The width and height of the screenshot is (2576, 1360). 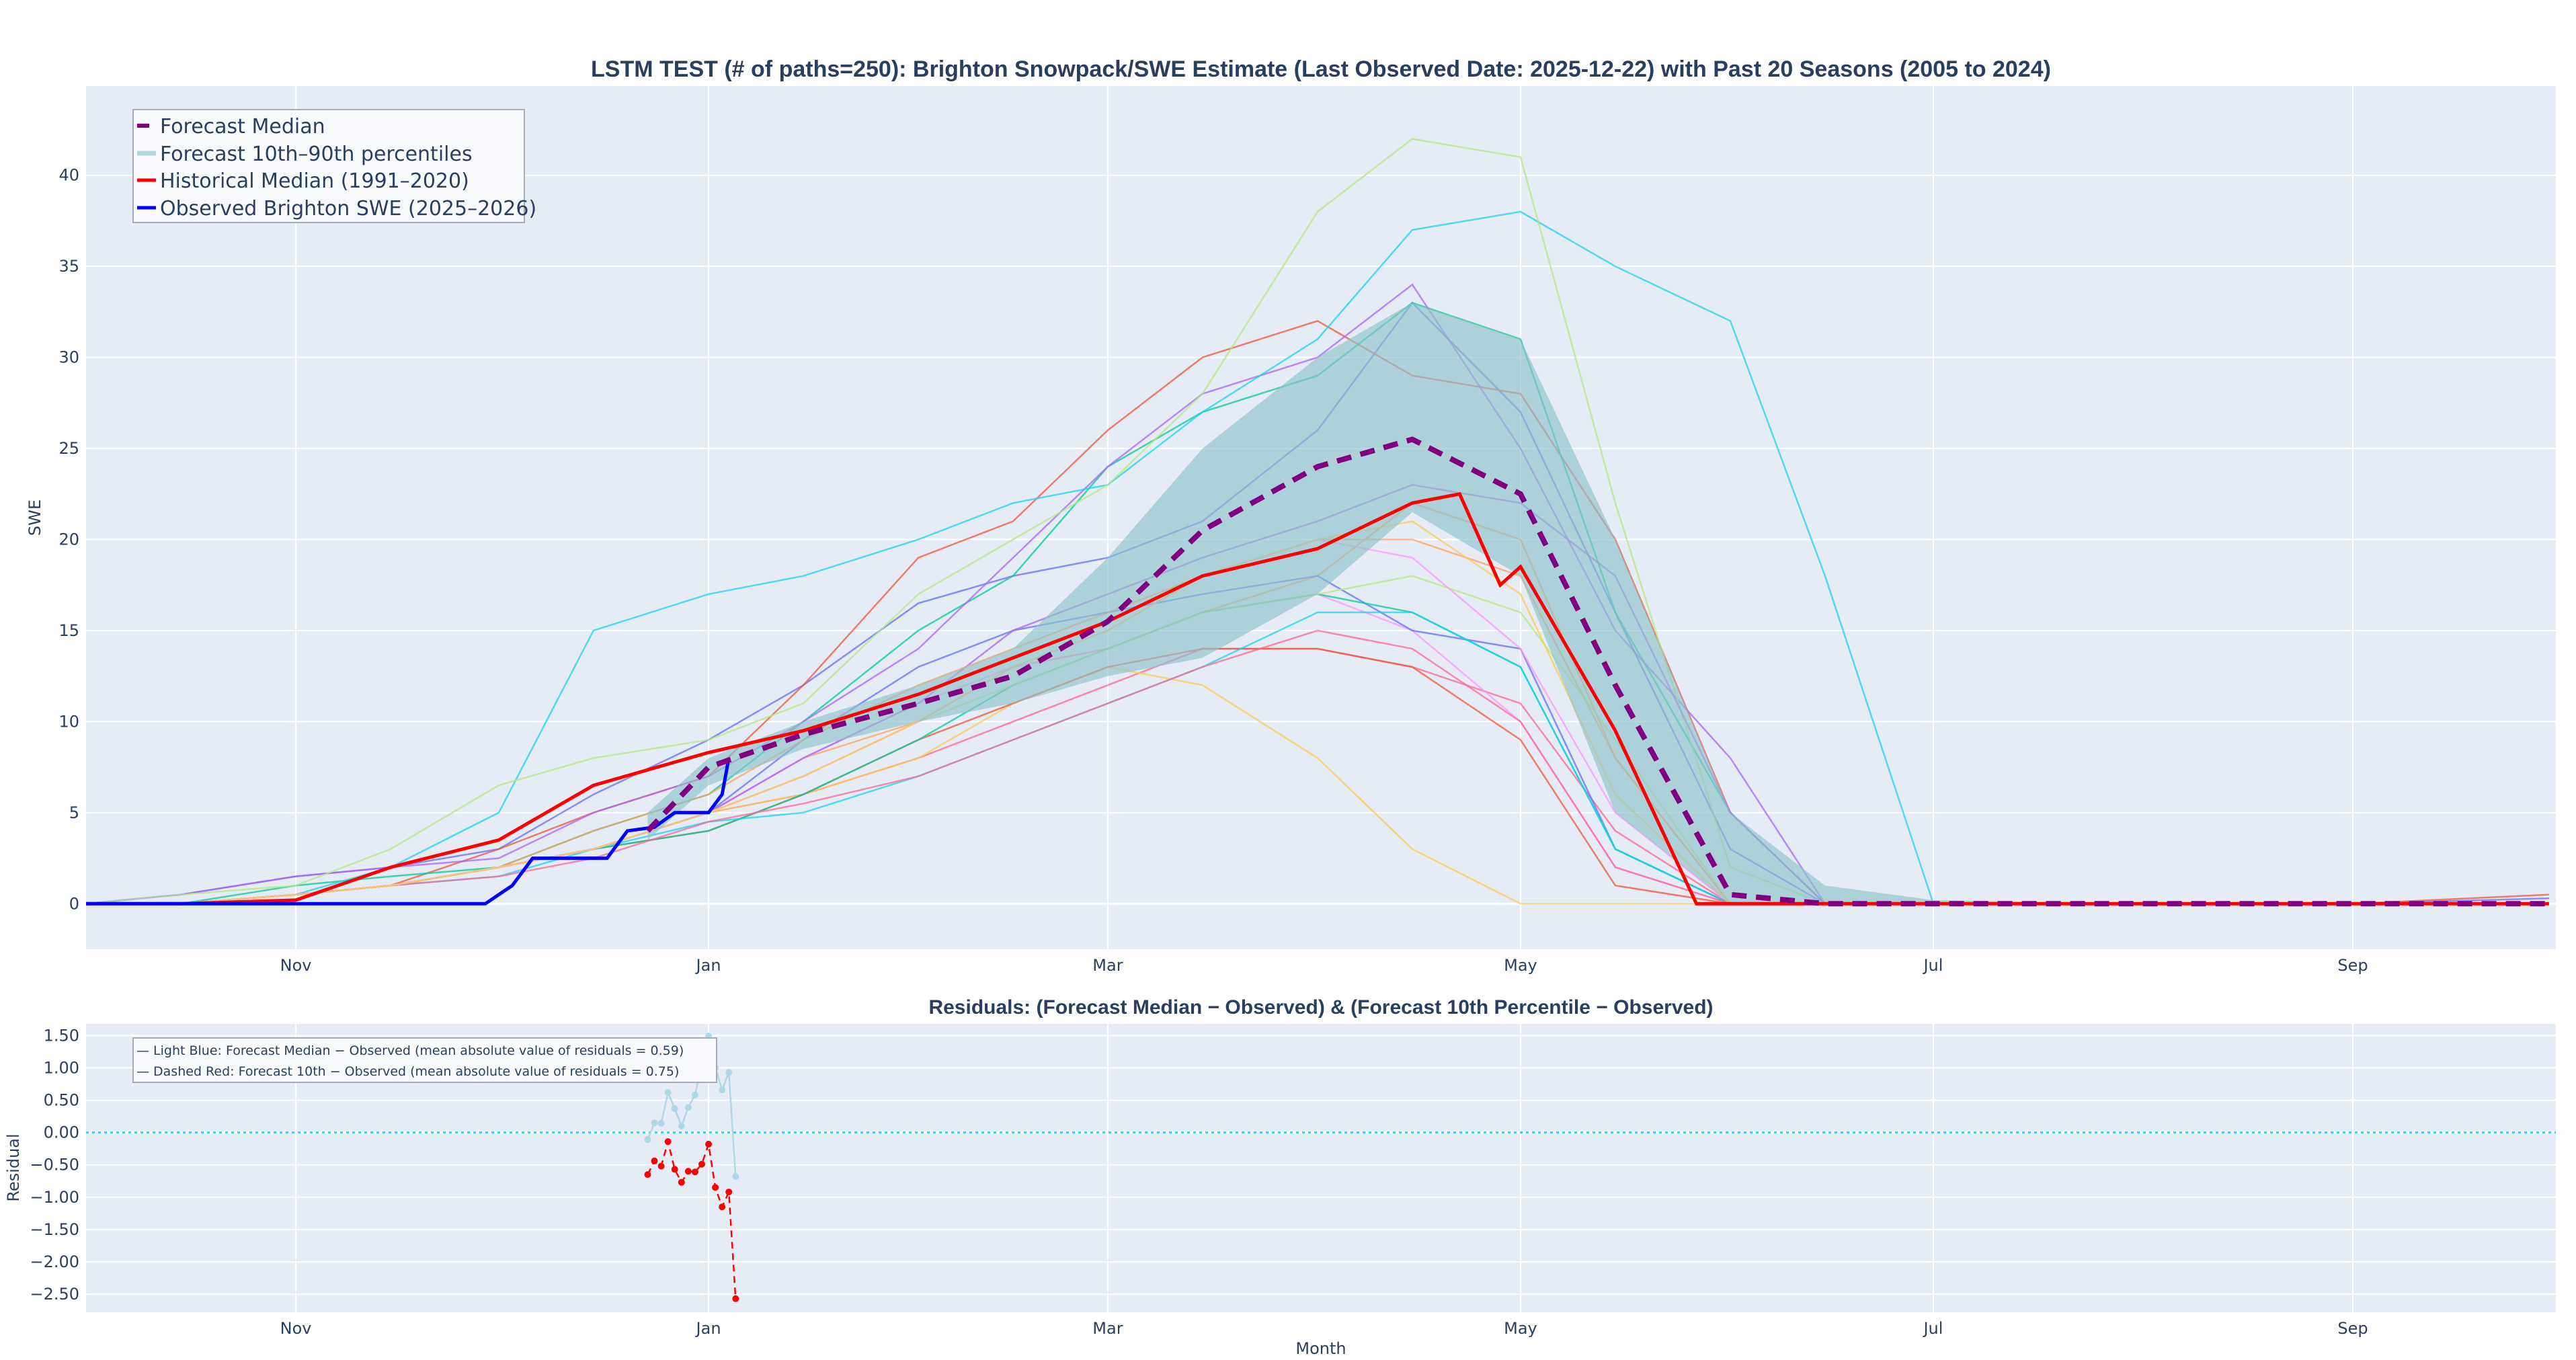 What do you see at coordinates (61, 1101) in the screenshot?
I see `residual-y-tick-label: 0.50` at bounding box center [61, 1101].